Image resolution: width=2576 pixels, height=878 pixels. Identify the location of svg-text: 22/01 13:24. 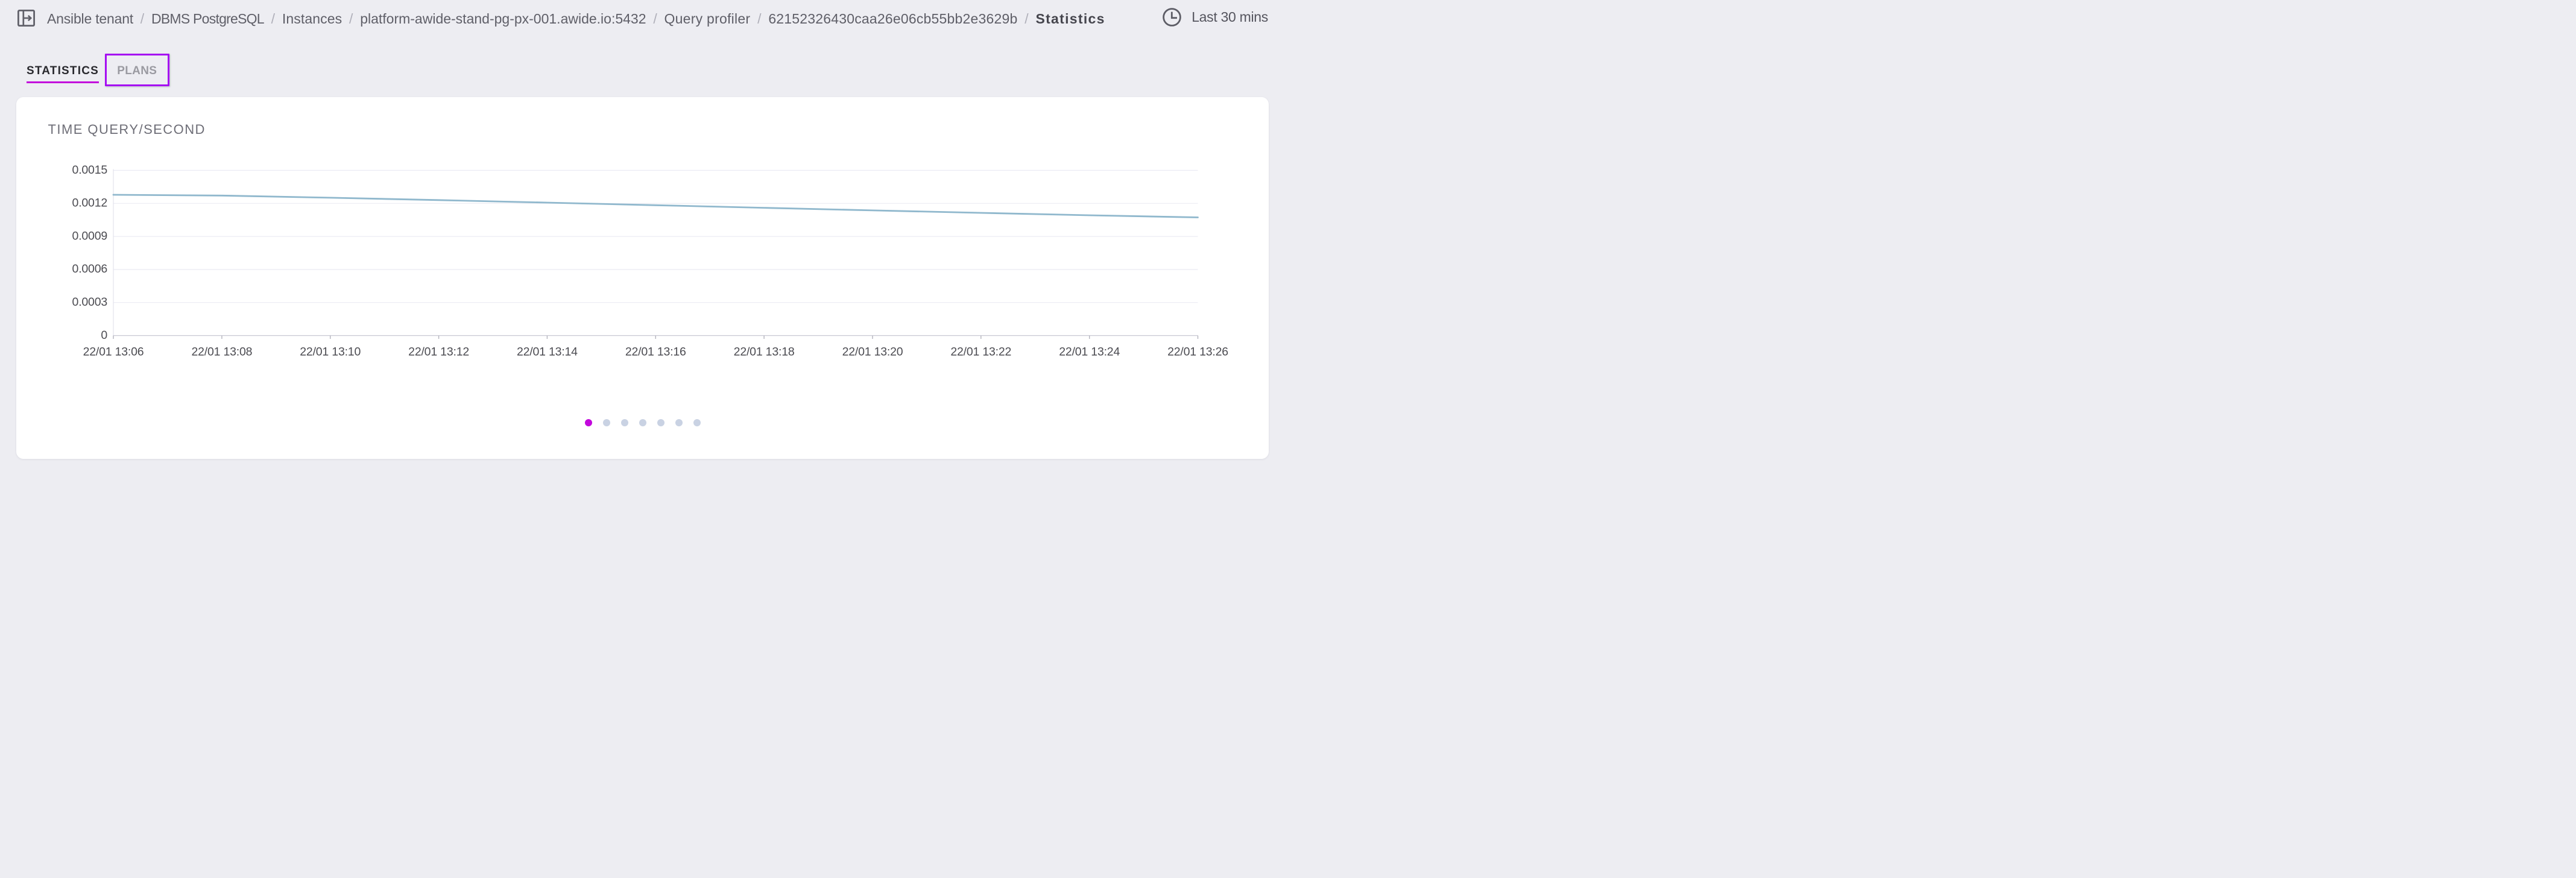
(1089, 351).